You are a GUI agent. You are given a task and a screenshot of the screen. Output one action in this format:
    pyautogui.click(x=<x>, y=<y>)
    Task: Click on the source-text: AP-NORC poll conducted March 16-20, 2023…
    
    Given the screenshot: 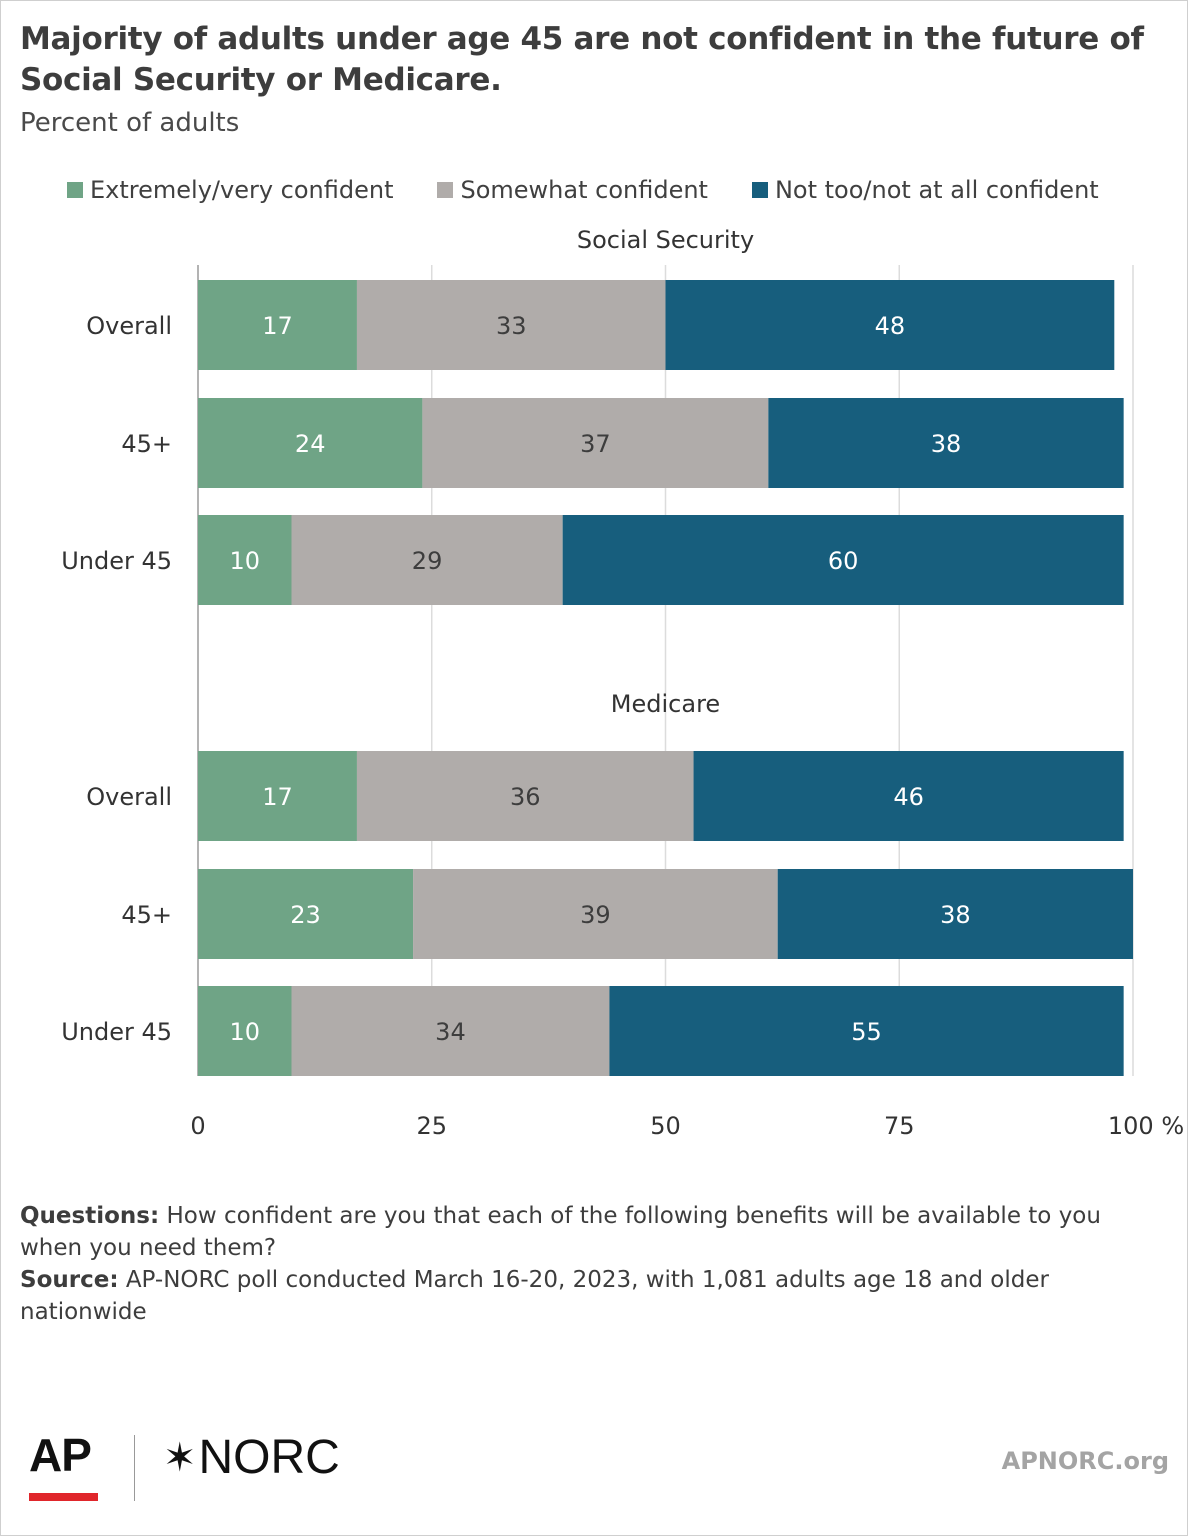 What is the action you would take?
    pyautogui.click(x=534, y=1296)
    